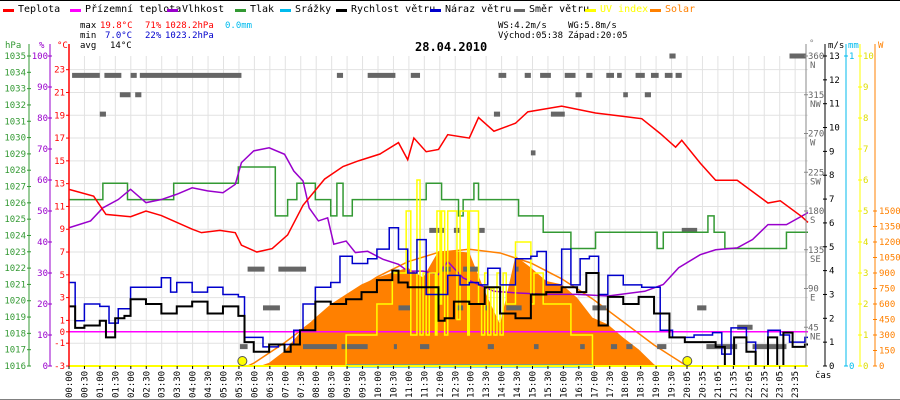  I want to click on legend-item-label: Teplota, so click(39, 9).